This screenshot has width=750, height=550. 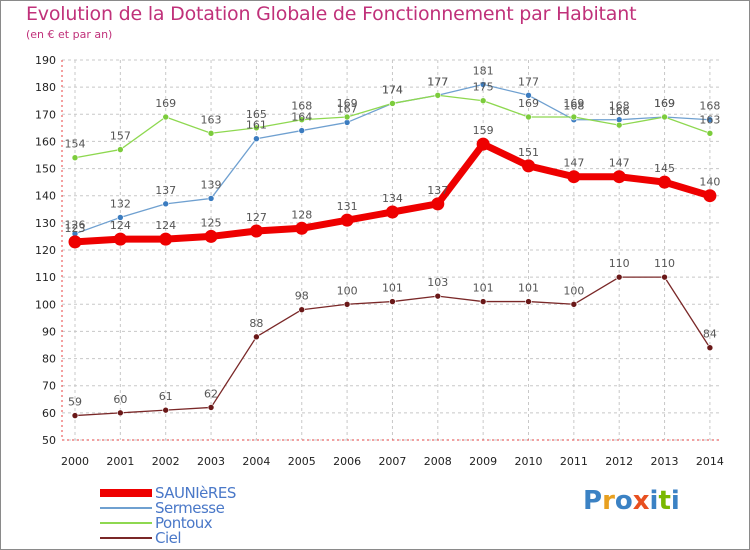 I want to click on data-label-ciel: 103, so click(x=437, y=282).